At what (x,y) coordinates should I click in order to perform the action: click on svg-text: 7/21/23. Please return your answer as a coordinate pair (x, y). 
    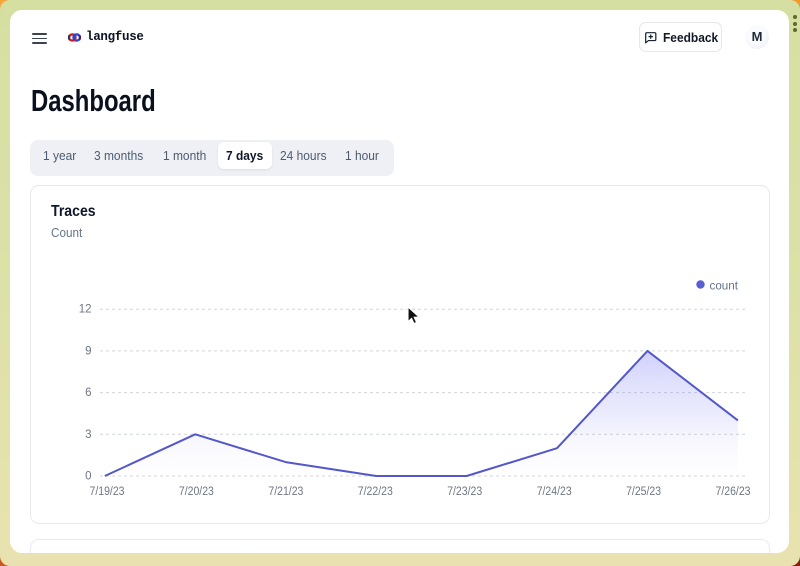
    Looking at the image, I should click on (285, 492).